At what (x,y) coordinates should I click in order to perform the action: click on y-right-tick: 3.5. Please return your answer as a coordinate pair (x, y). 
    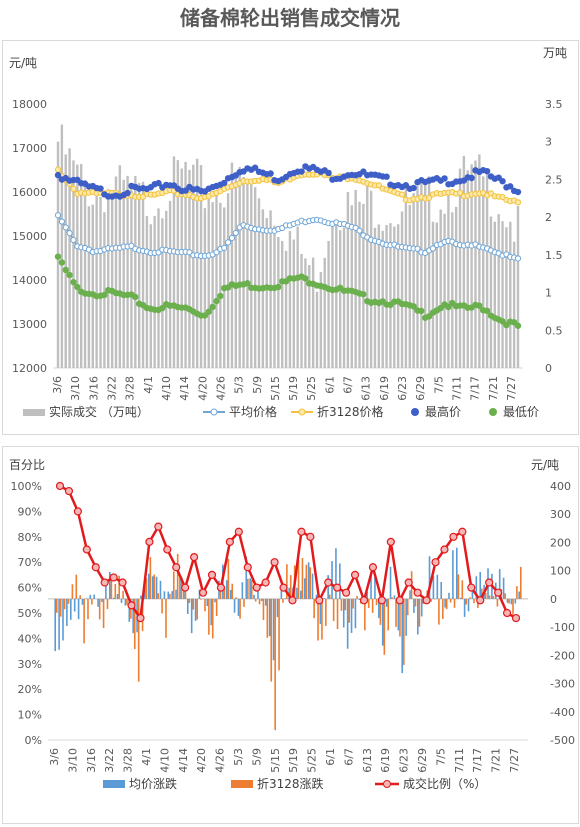
    Looking at the image, I should click on (554, 104).